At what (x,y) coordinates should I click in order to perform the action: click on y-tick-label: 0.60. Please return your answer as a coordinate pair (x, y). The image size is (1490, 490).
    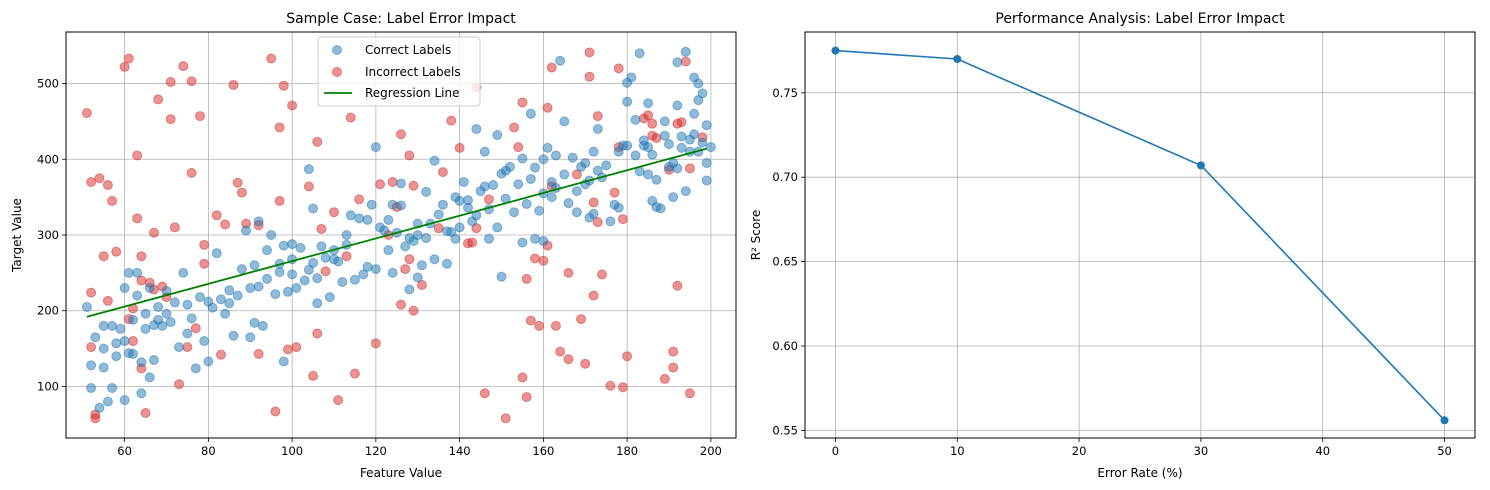
    Looking at the image, I should click on (785, 346).